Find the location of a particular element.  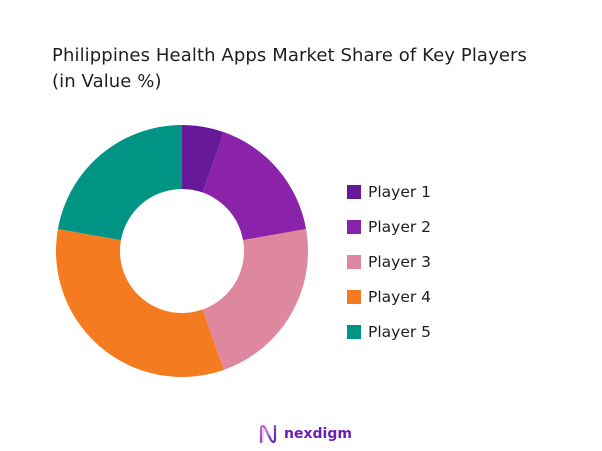

legend-item-player-3: Player 3 is located at coordinates (389, 261).